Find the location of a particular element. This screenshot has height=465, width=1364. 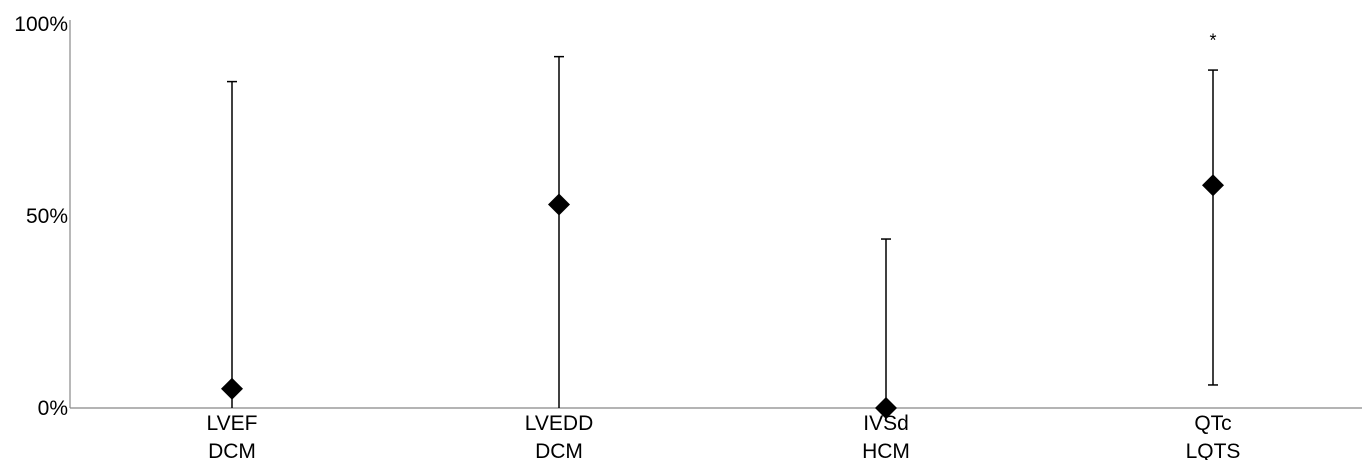

category-labels-group: LVEF DCM LVEDD DCM IVSd HCM QTc LQTS is located at coordinates (724, 437).